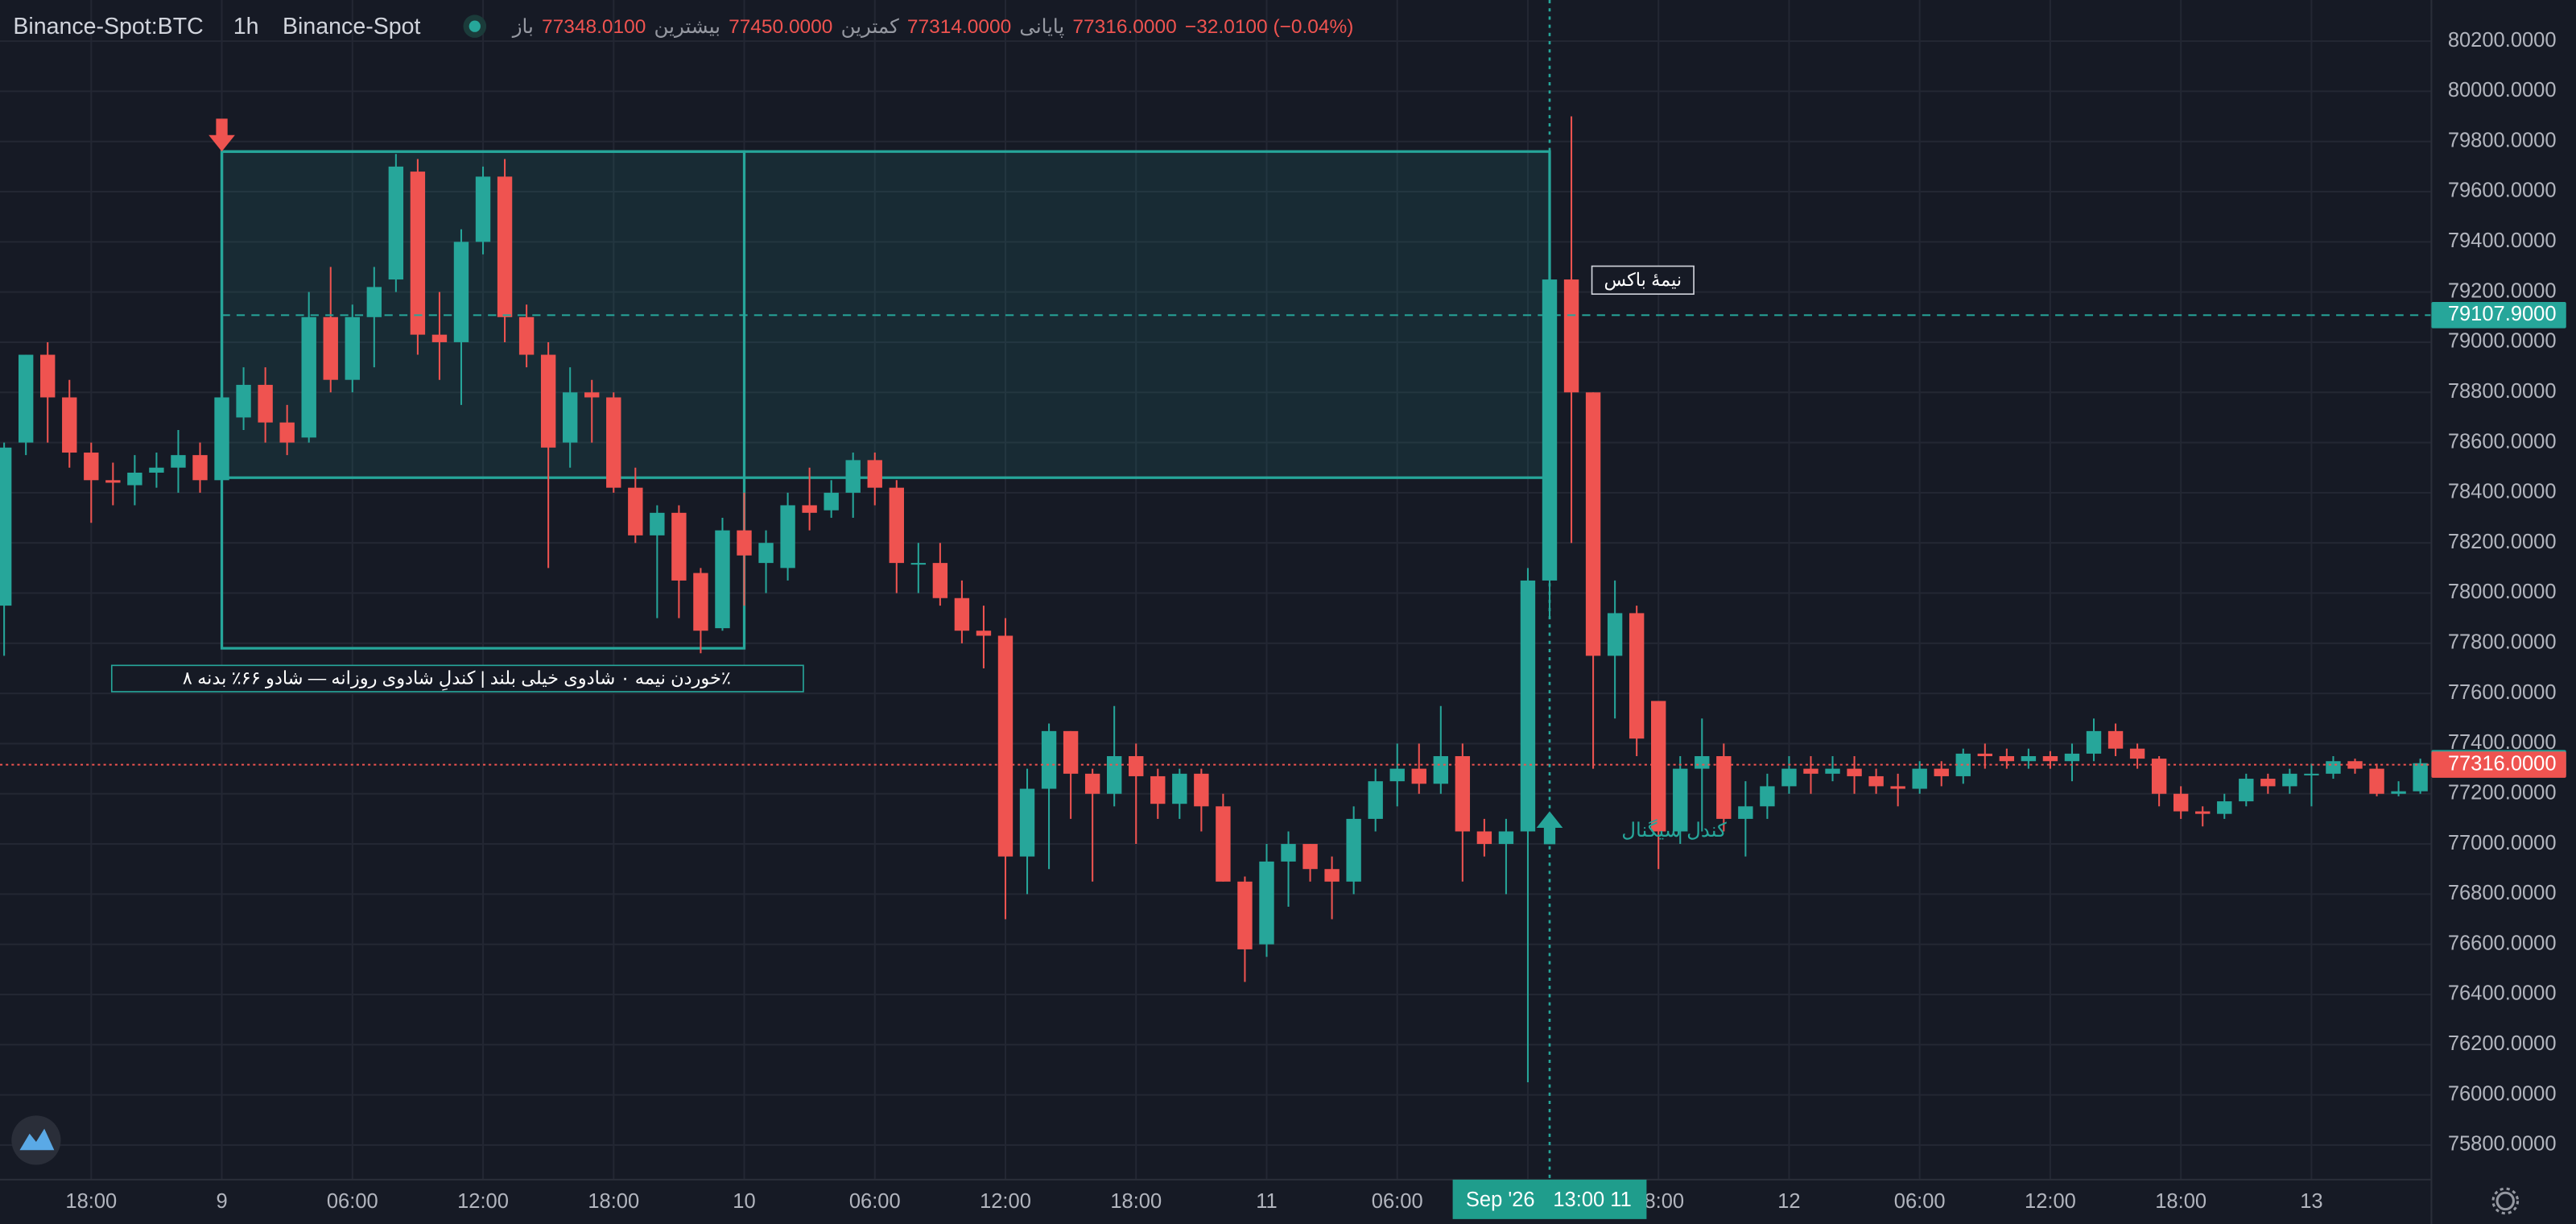 The width and height of the screenshot is (2576, 1224). What do you see at coordinates (1643, 280) in the screenshot?
I see `half-box-label: نیمهٔ باکس` at bounding box center [1643, 280].